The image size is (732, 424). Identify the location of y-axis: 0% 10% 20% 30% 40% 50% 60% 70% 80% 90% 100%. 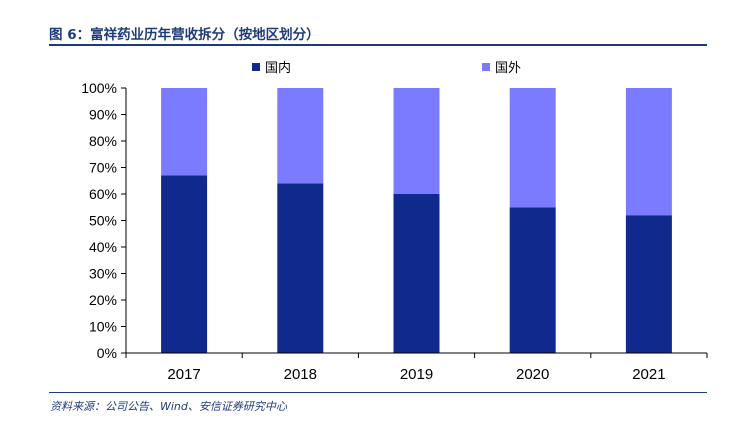
(104, 220).